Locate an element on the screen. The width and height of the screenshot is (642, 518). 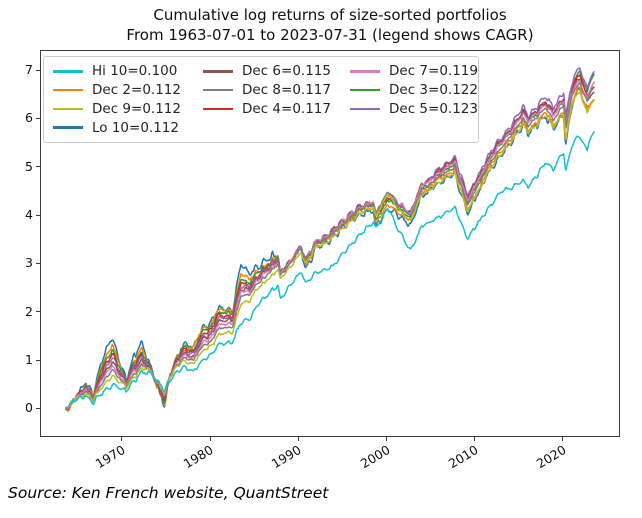
legend-column: Dec 6=0.115 Dec 8=0.117 Dec 4=0.117 is located at coordinates (273, 99).